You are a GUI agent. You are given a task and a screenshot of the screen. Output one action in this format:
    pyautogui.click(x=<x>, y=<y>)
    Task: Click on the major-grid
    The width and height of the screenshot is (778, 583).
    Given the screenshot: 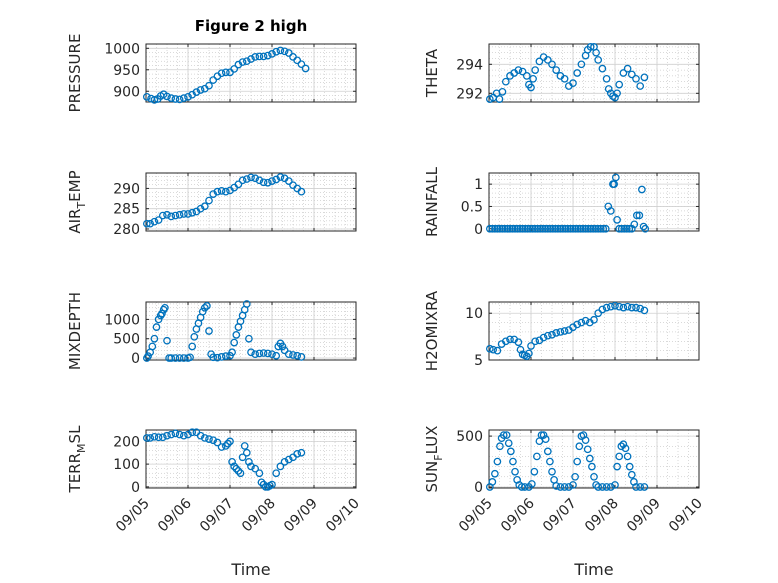 What is the action you would take?
    pyautogui.click(x=251, y=202)
    